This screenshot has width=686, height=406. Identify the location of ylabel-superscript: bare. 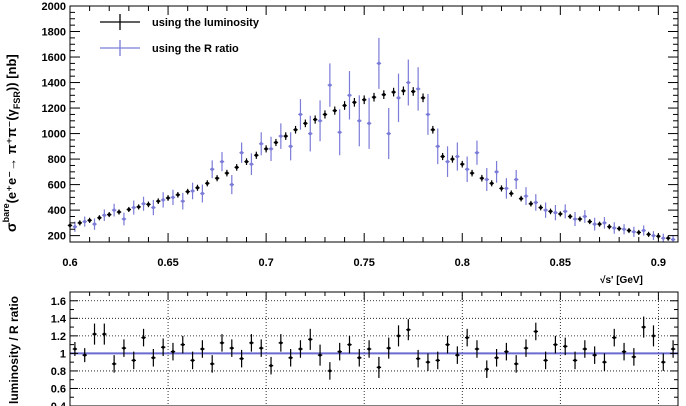
(6, 212).